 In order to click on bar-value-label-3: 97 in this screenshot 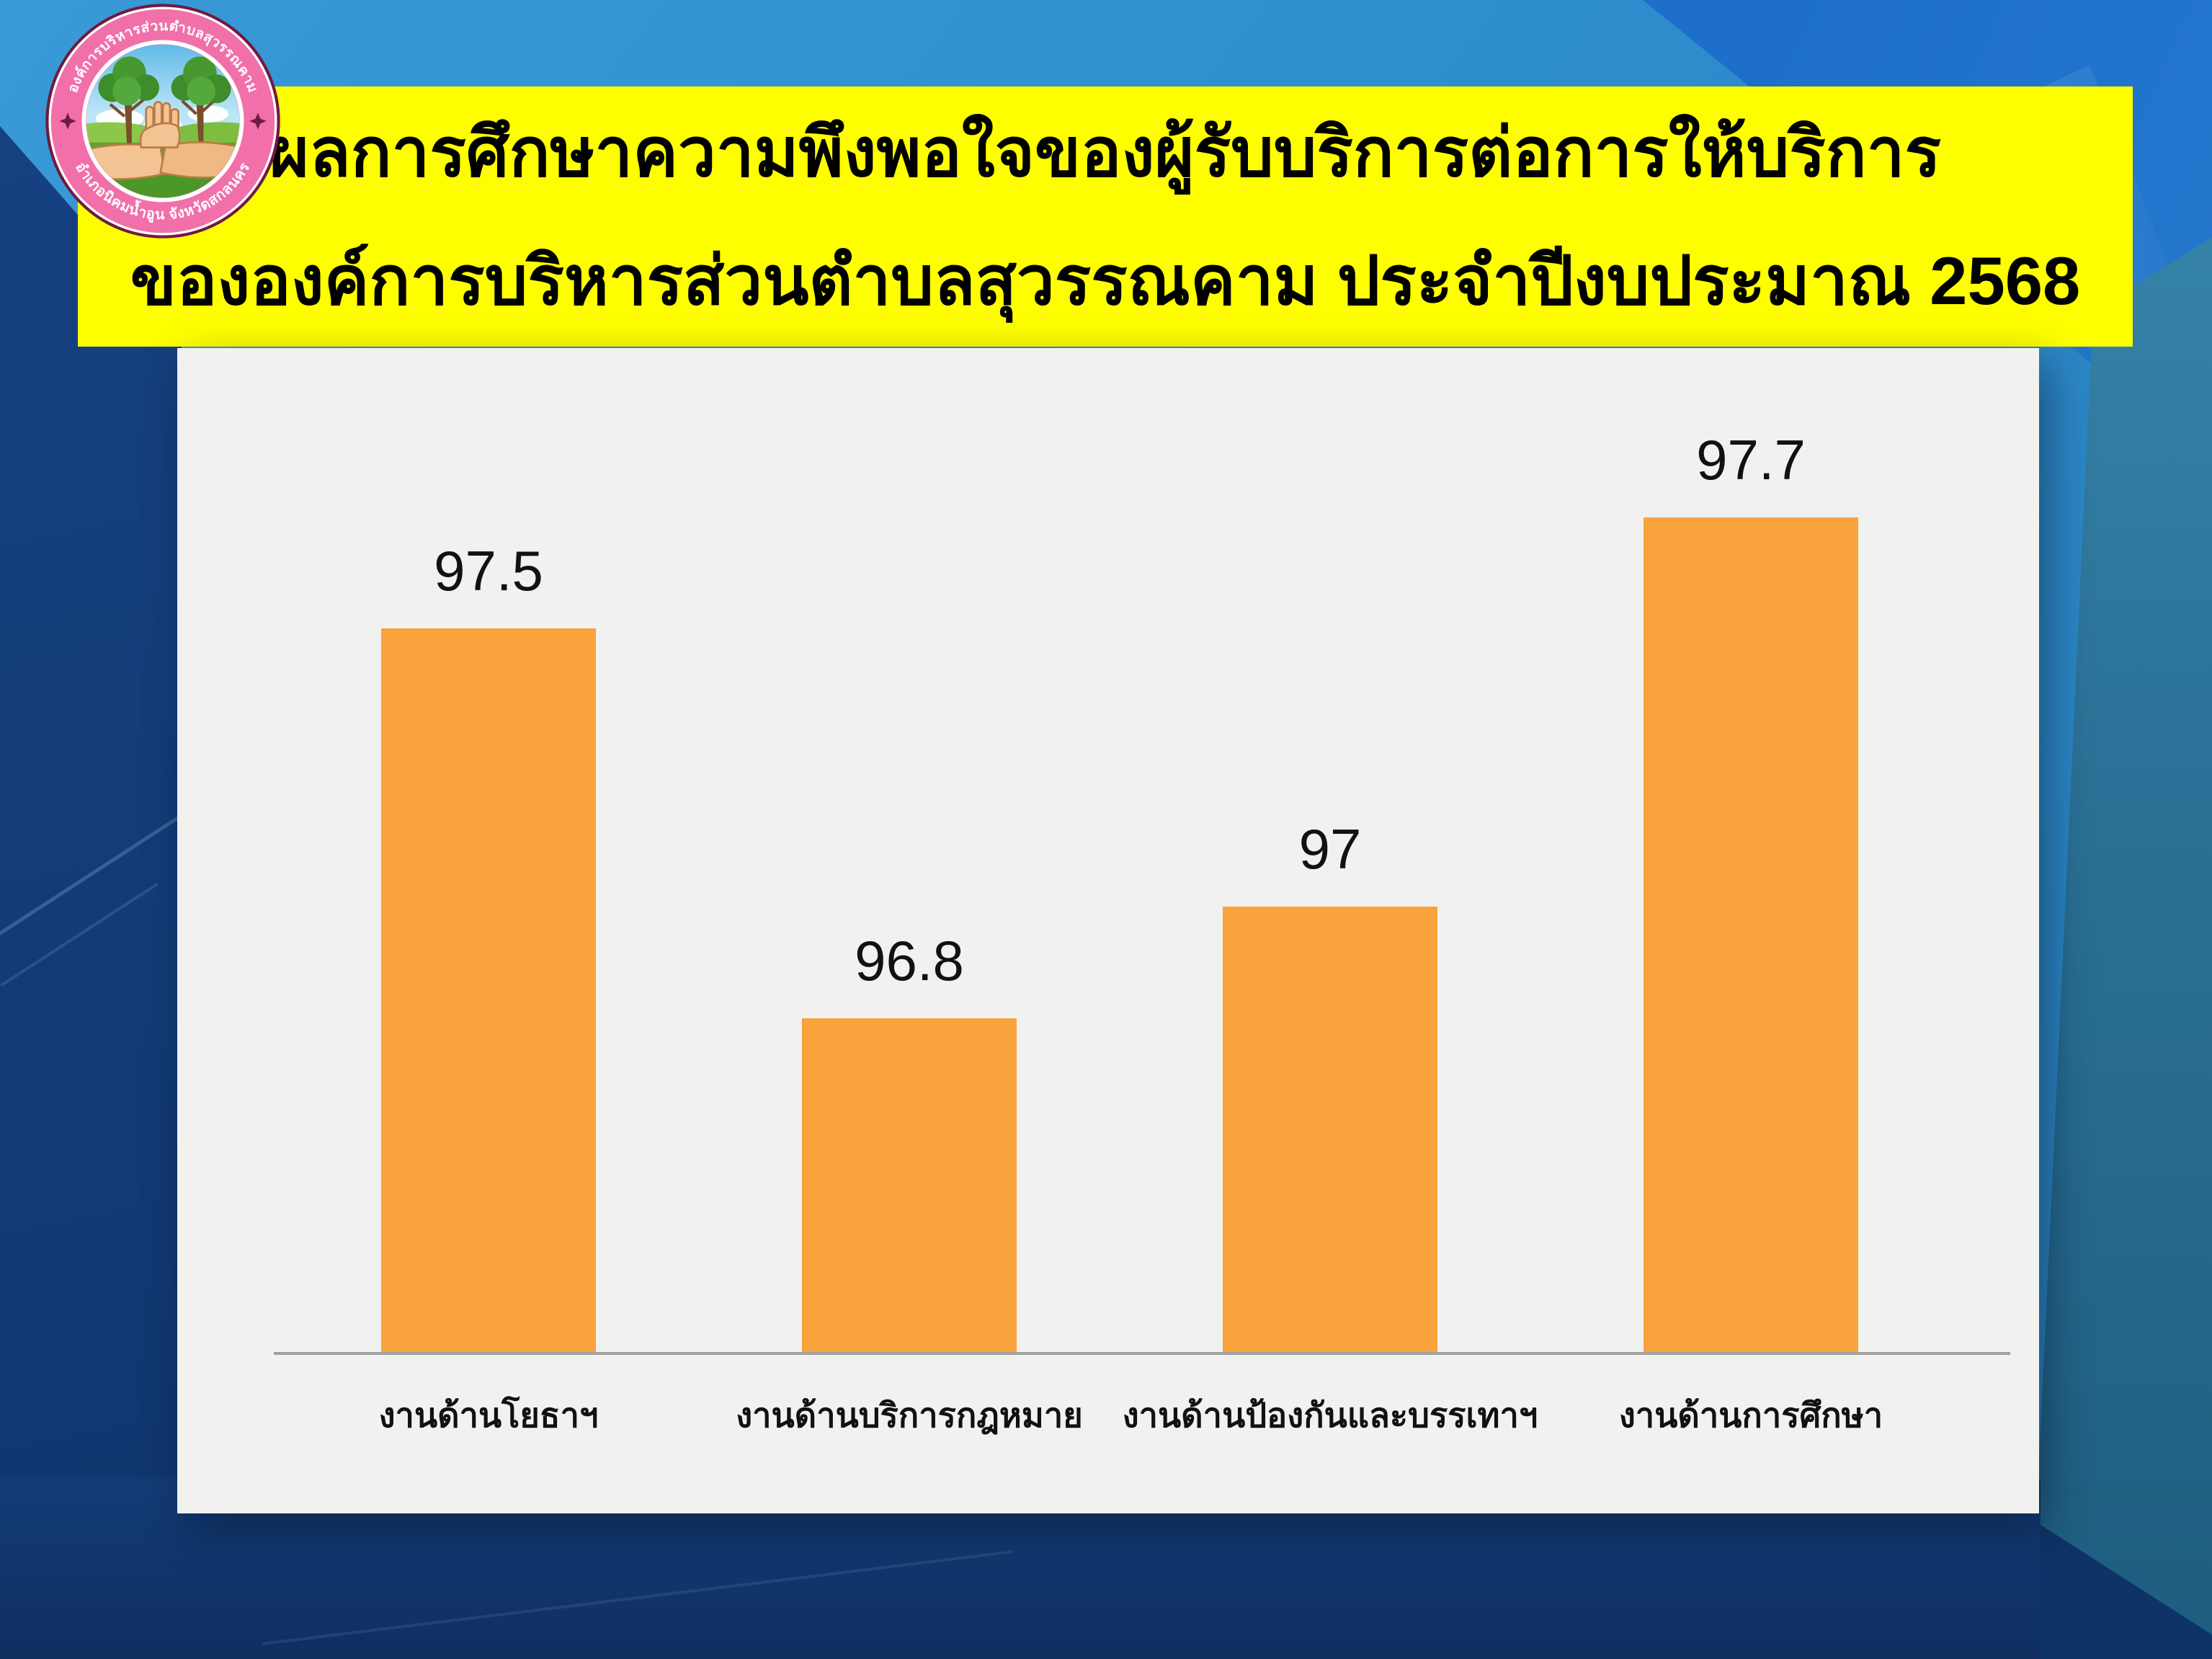, I will do `click(1330, 849)`.